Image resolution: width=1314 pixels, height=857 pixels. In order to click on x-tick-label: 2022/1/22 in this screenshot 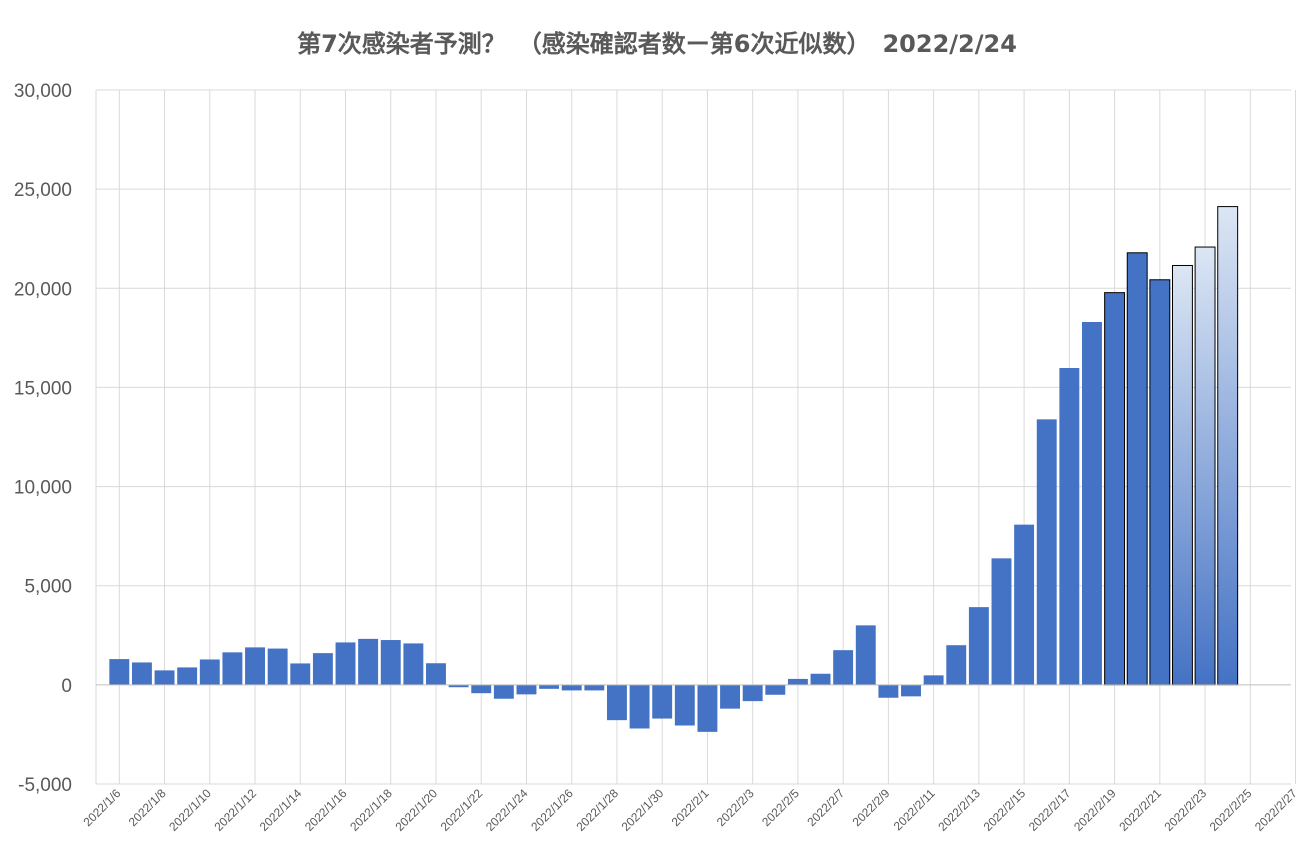, I will do `click(462, 810)`.